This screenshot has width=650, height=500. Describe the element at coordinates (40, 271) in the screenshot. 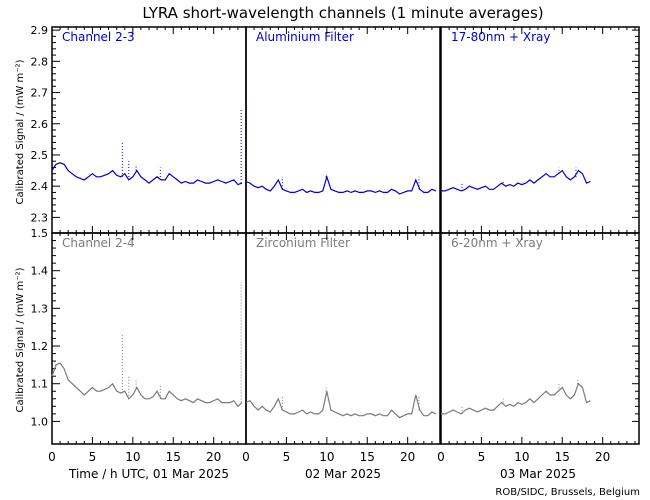

I see `y-tick-label: 1.4` at that location.